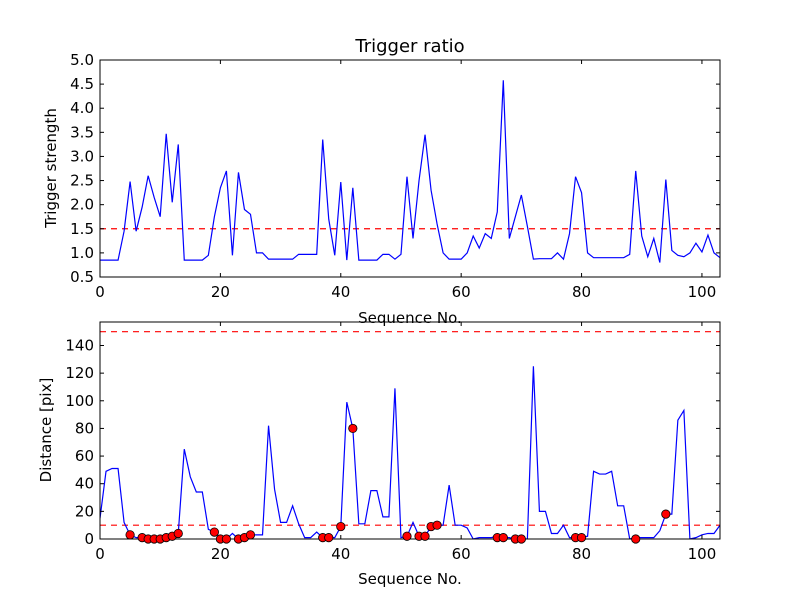 This screenshot has height=600, width=800. What do you see at coordinates (461, 292) in the screenshot?
I see `top-x-tick-label: 60` at bounding box center [461, 292].